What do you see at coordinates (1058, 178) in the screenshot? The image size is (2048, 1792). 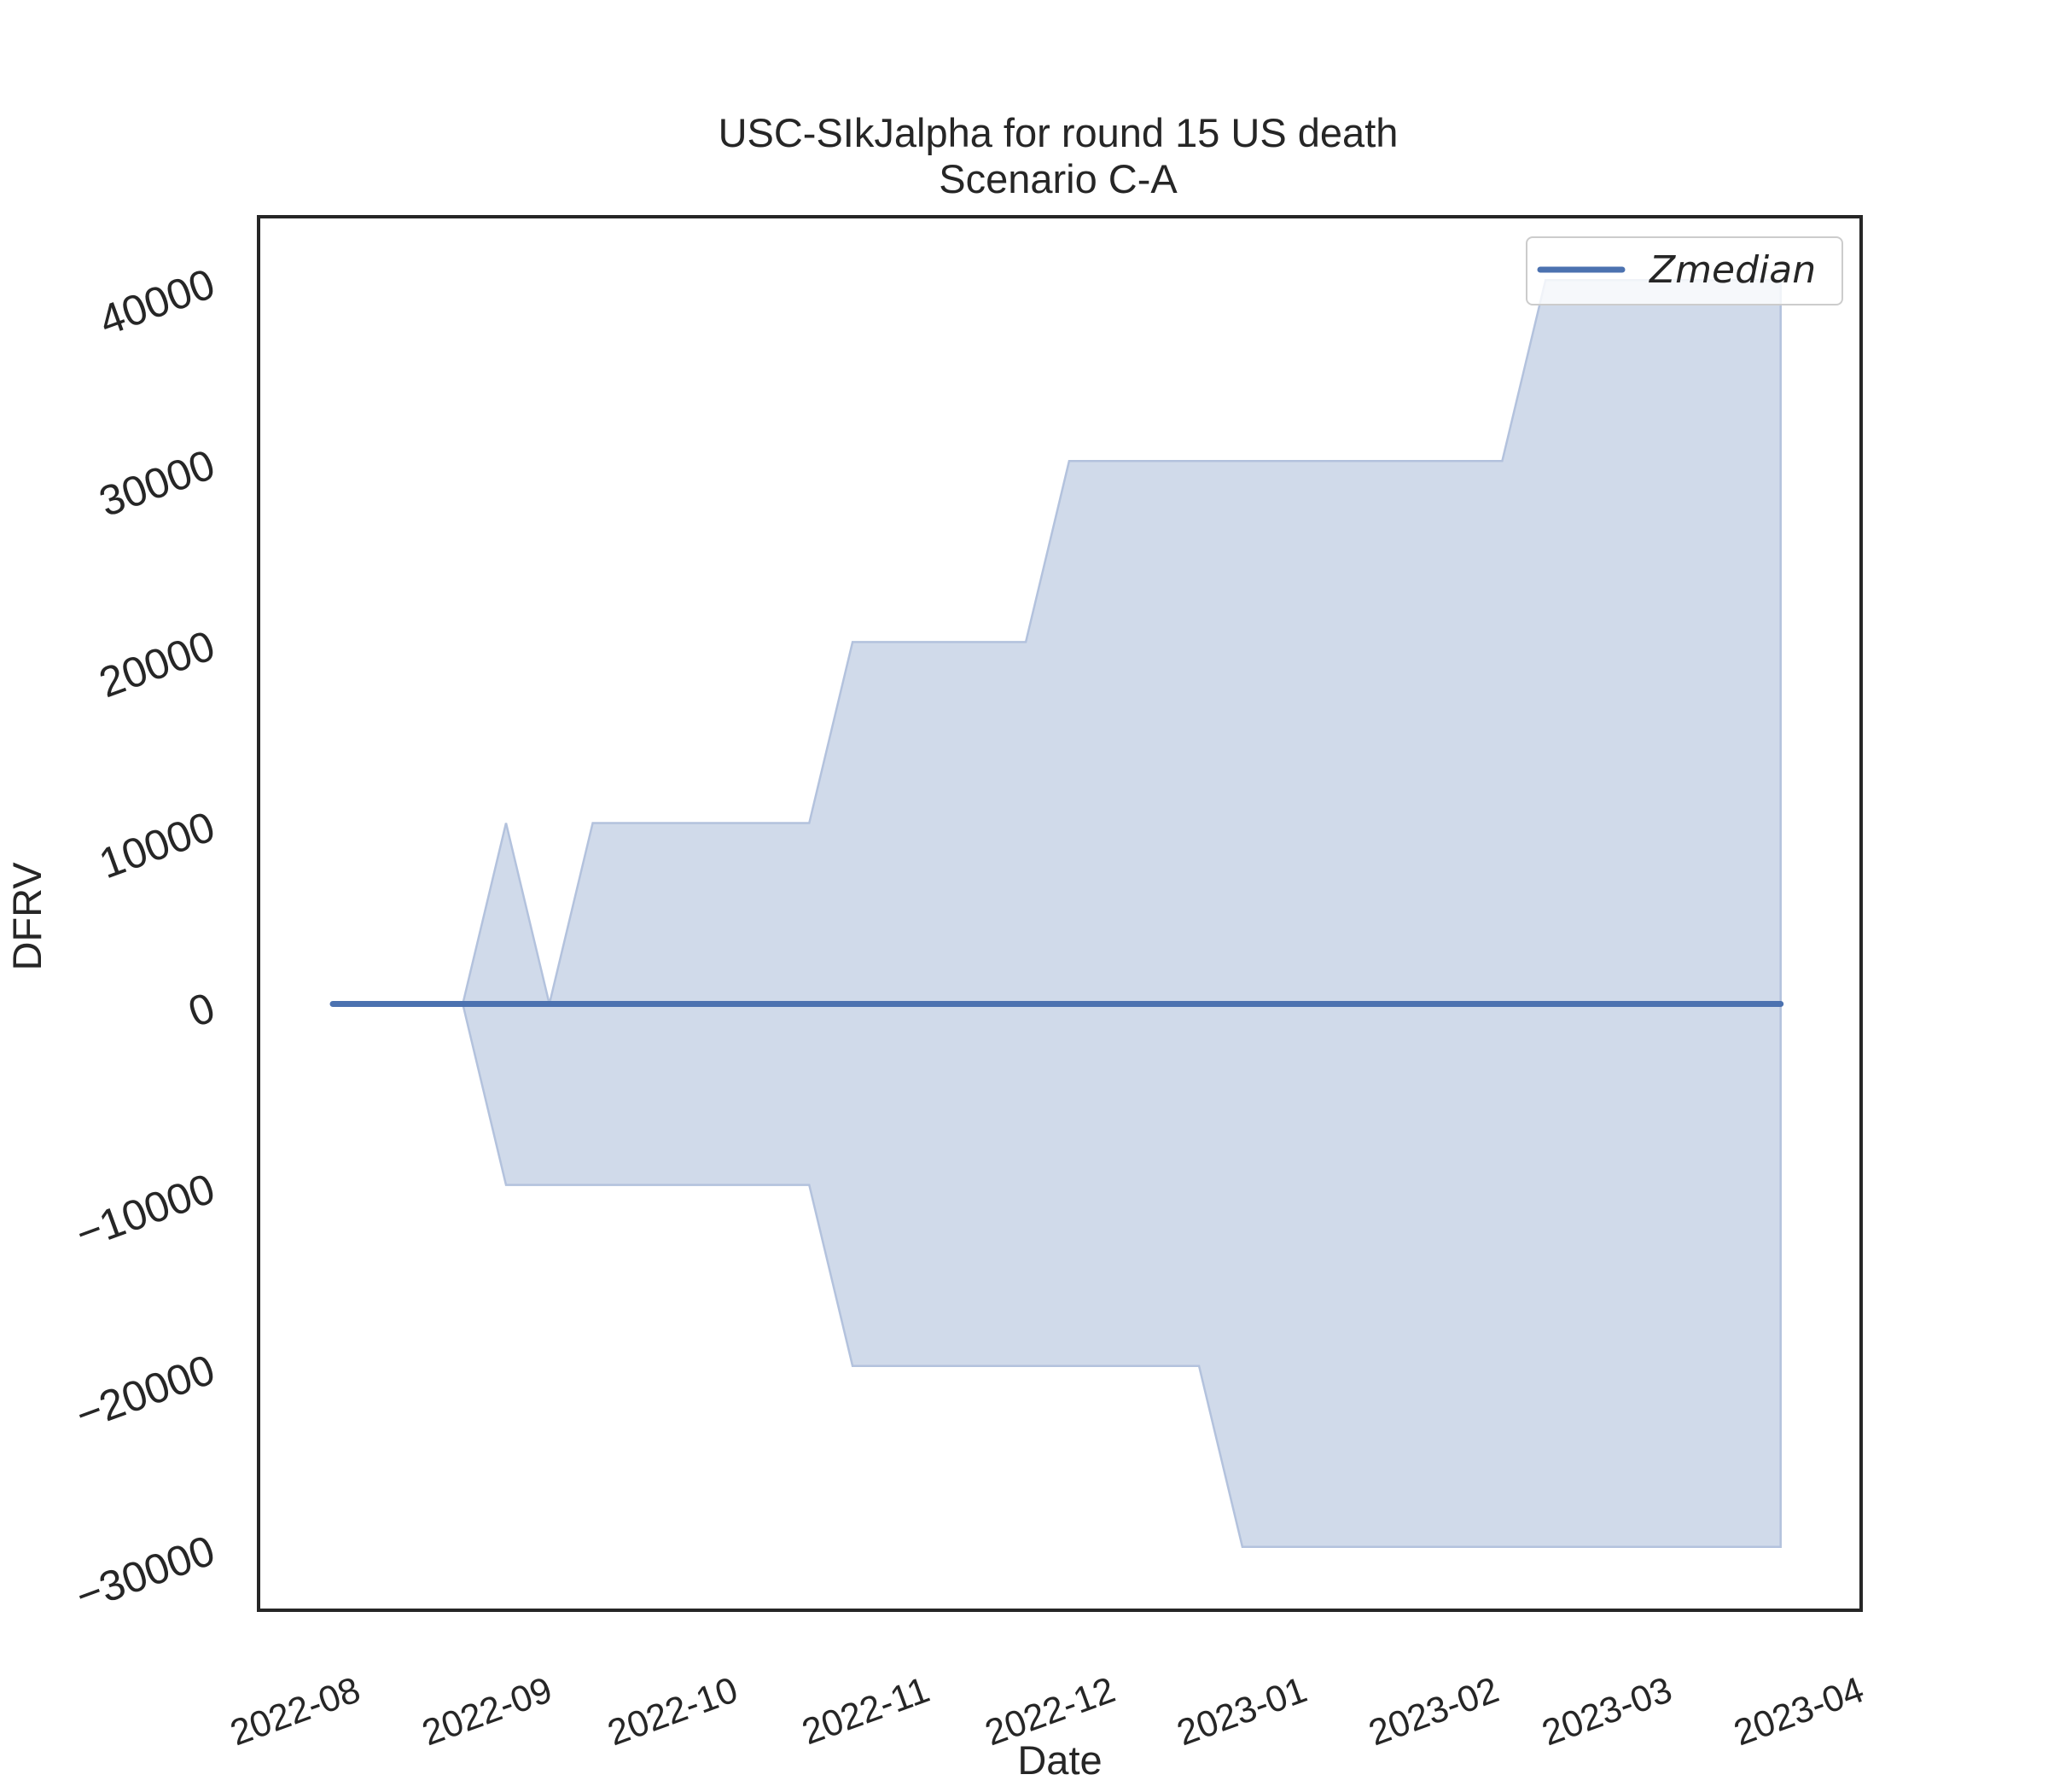 I see `chart-subtitle: Scenario C-A` at bounding box center [1058, 178].